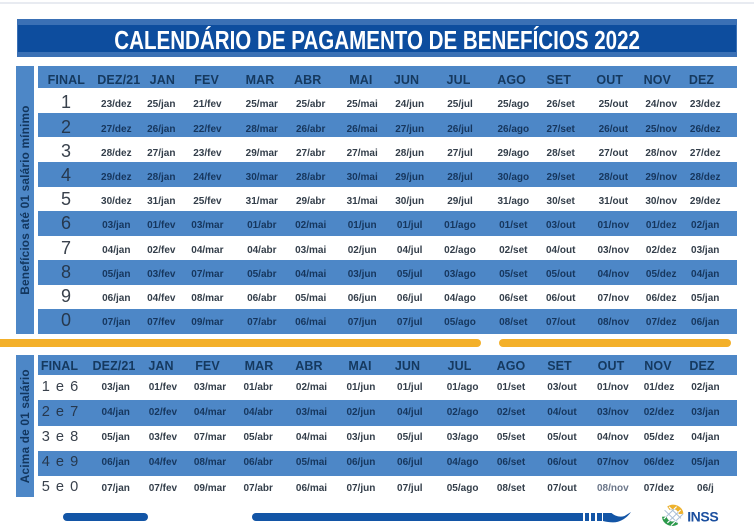  What do you see at coordinates (702, 517) in the screenshot?
I see `svg-text: INSS` at bounding box center [702, 517].